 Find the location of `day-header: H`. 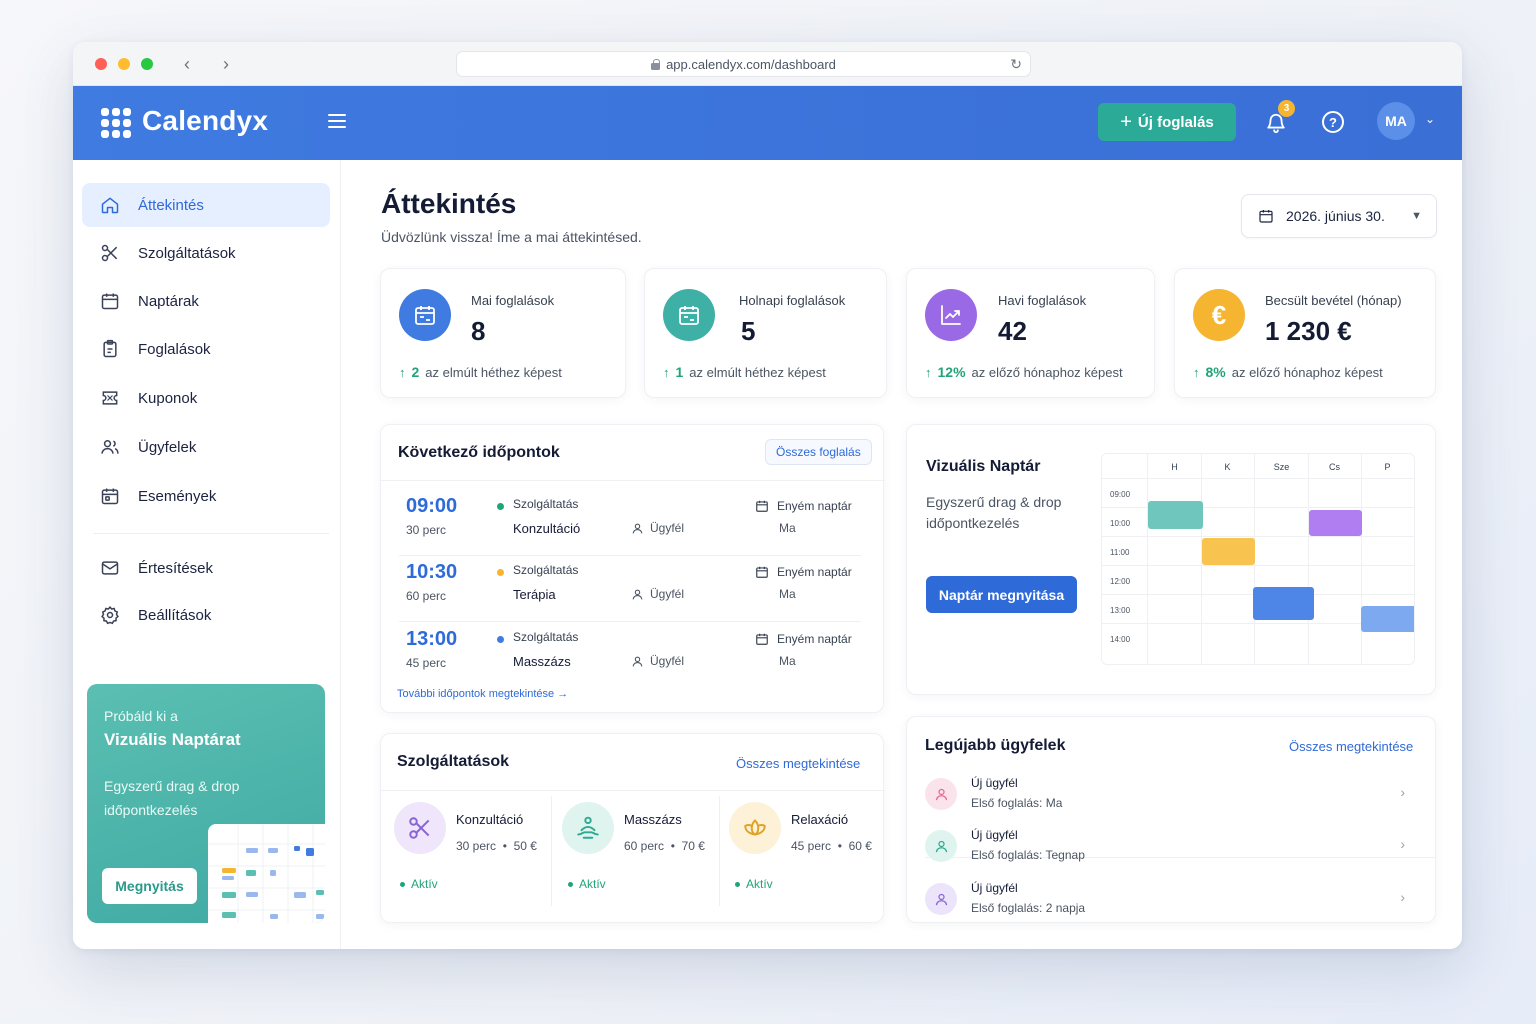

day-header: H is located at coordinates (1174, 467).